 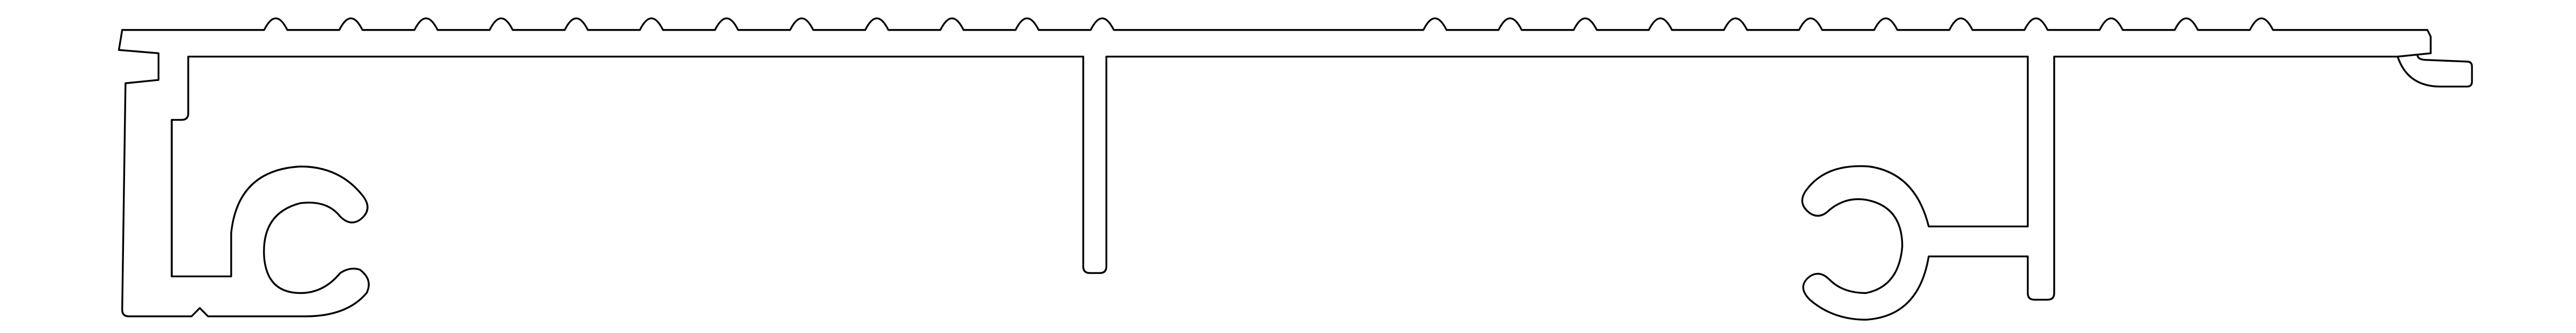 I want to click on right-end-hook, so click(x=2435, y=70).